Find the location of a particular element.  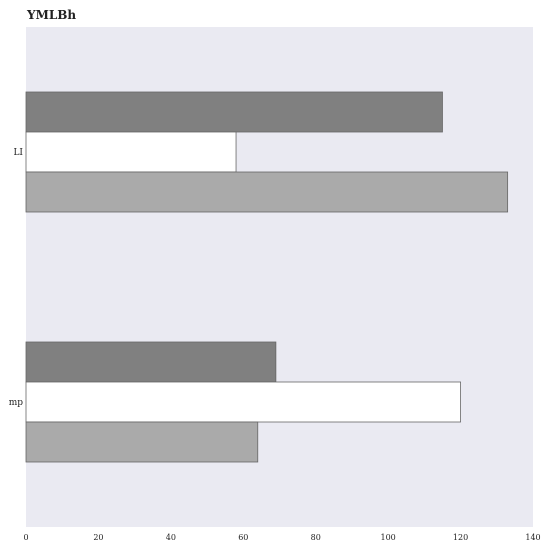

chart-title: YMLBh is located at coordinates (51, 15).